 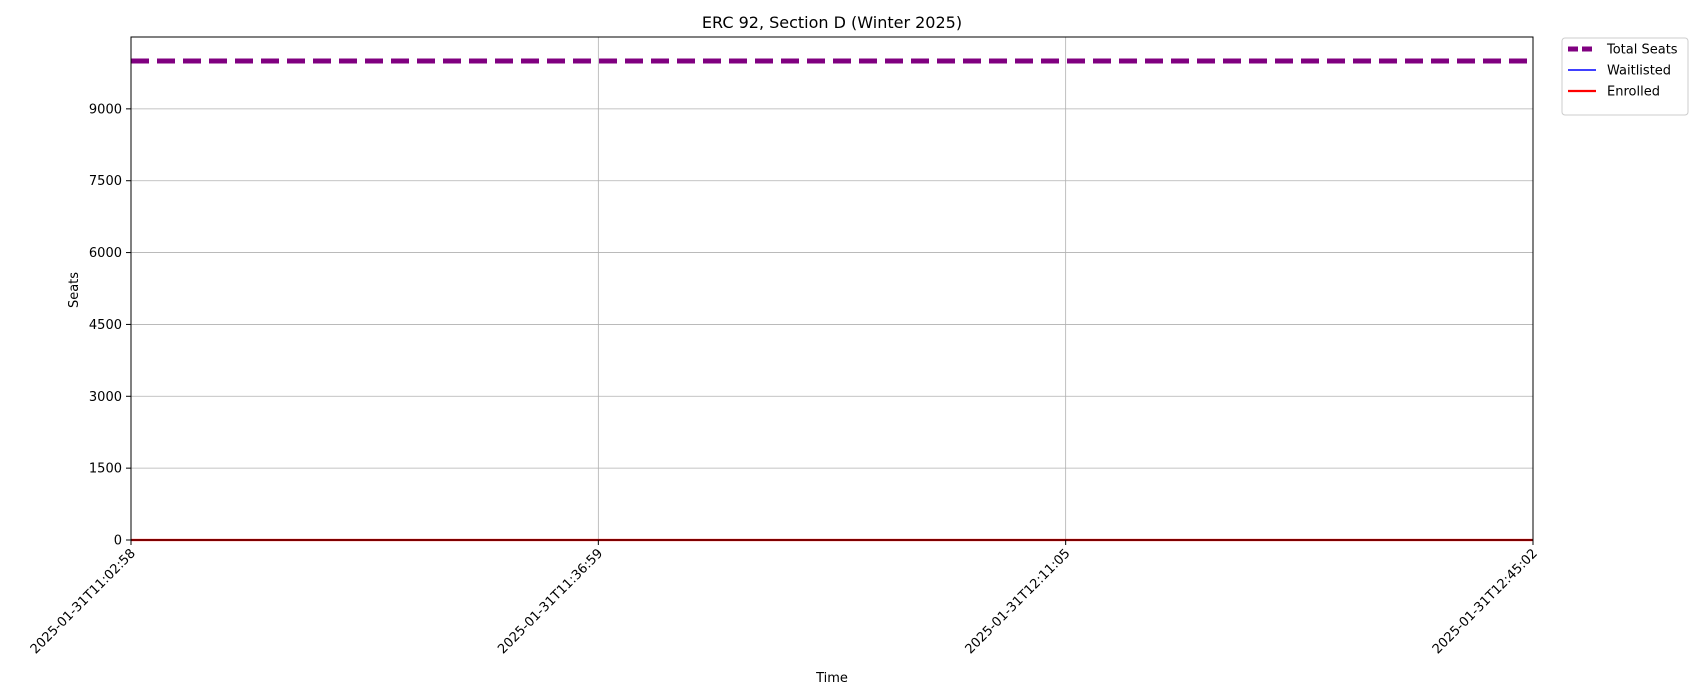 I want to click on legend-frame, so click(x=1625, y=76).